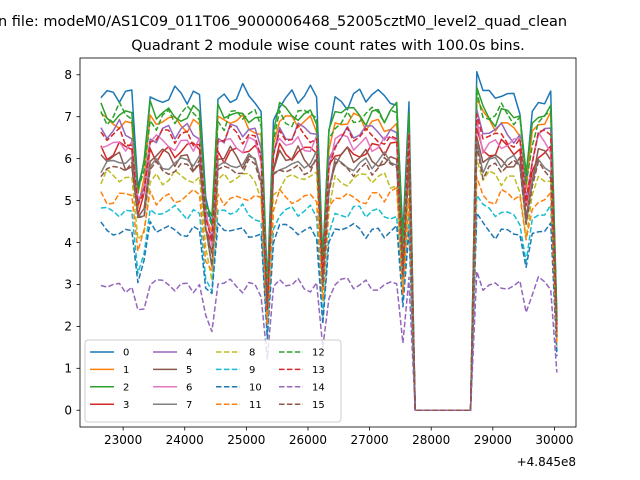  I want to click on y-tick-label: 8, so click(68, 75).